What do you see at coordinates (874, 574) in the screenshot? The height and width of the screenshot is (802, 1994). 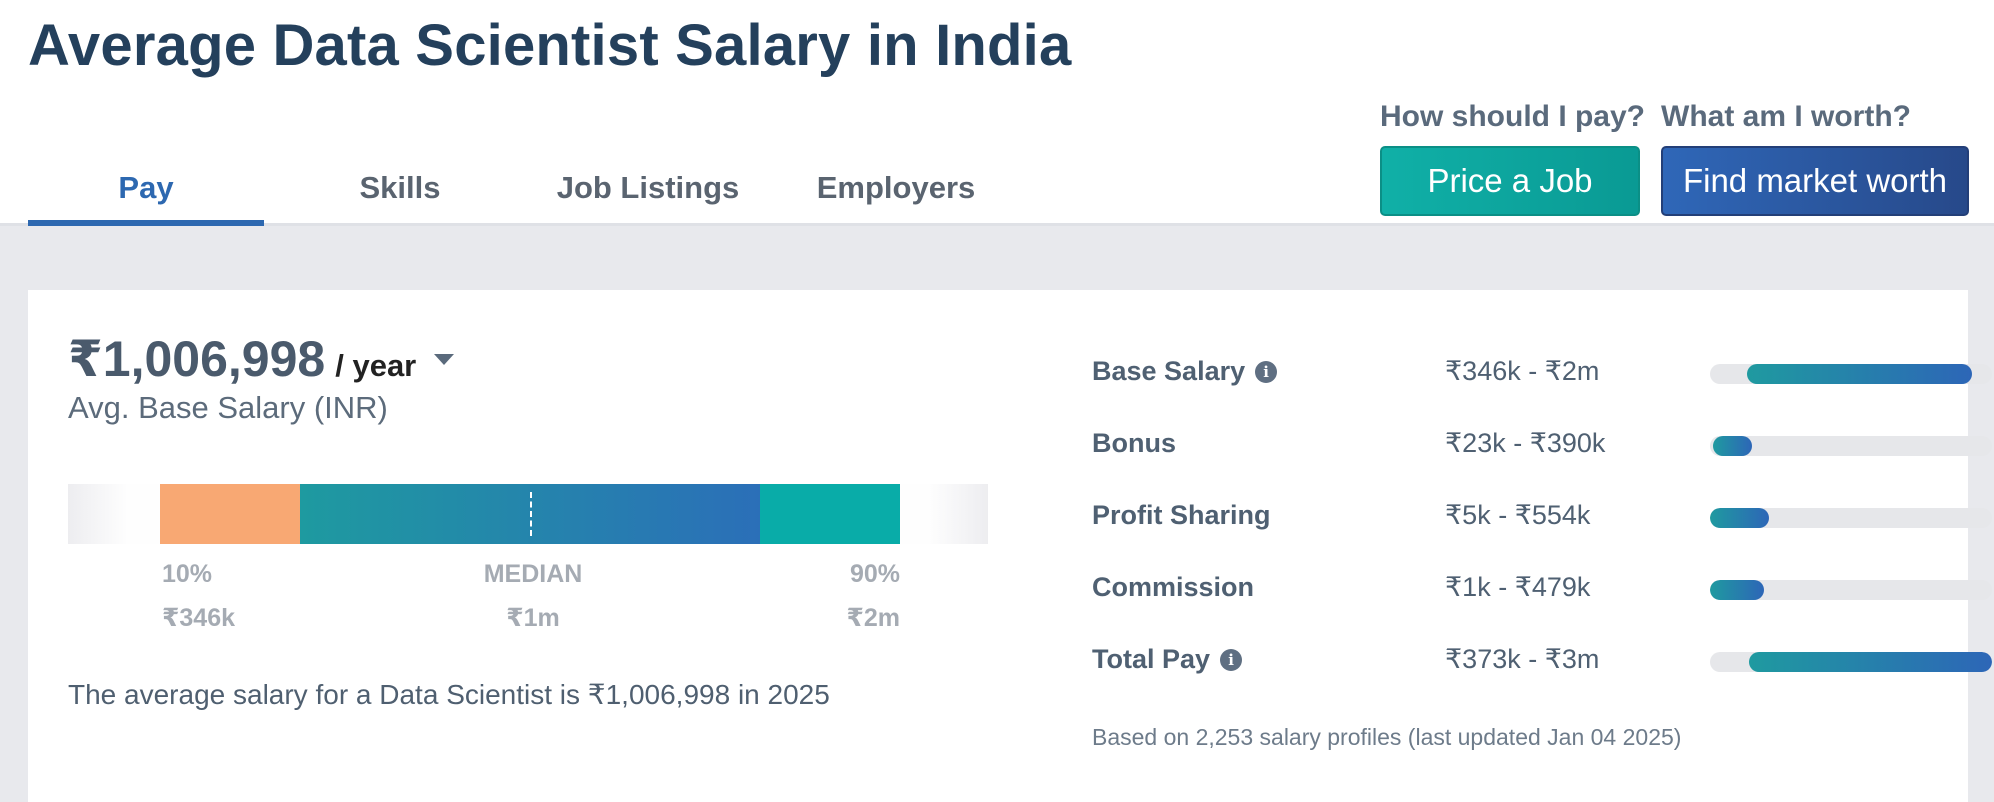 I see `percentile-90-label: 90%` at bounding box center [874, 574].